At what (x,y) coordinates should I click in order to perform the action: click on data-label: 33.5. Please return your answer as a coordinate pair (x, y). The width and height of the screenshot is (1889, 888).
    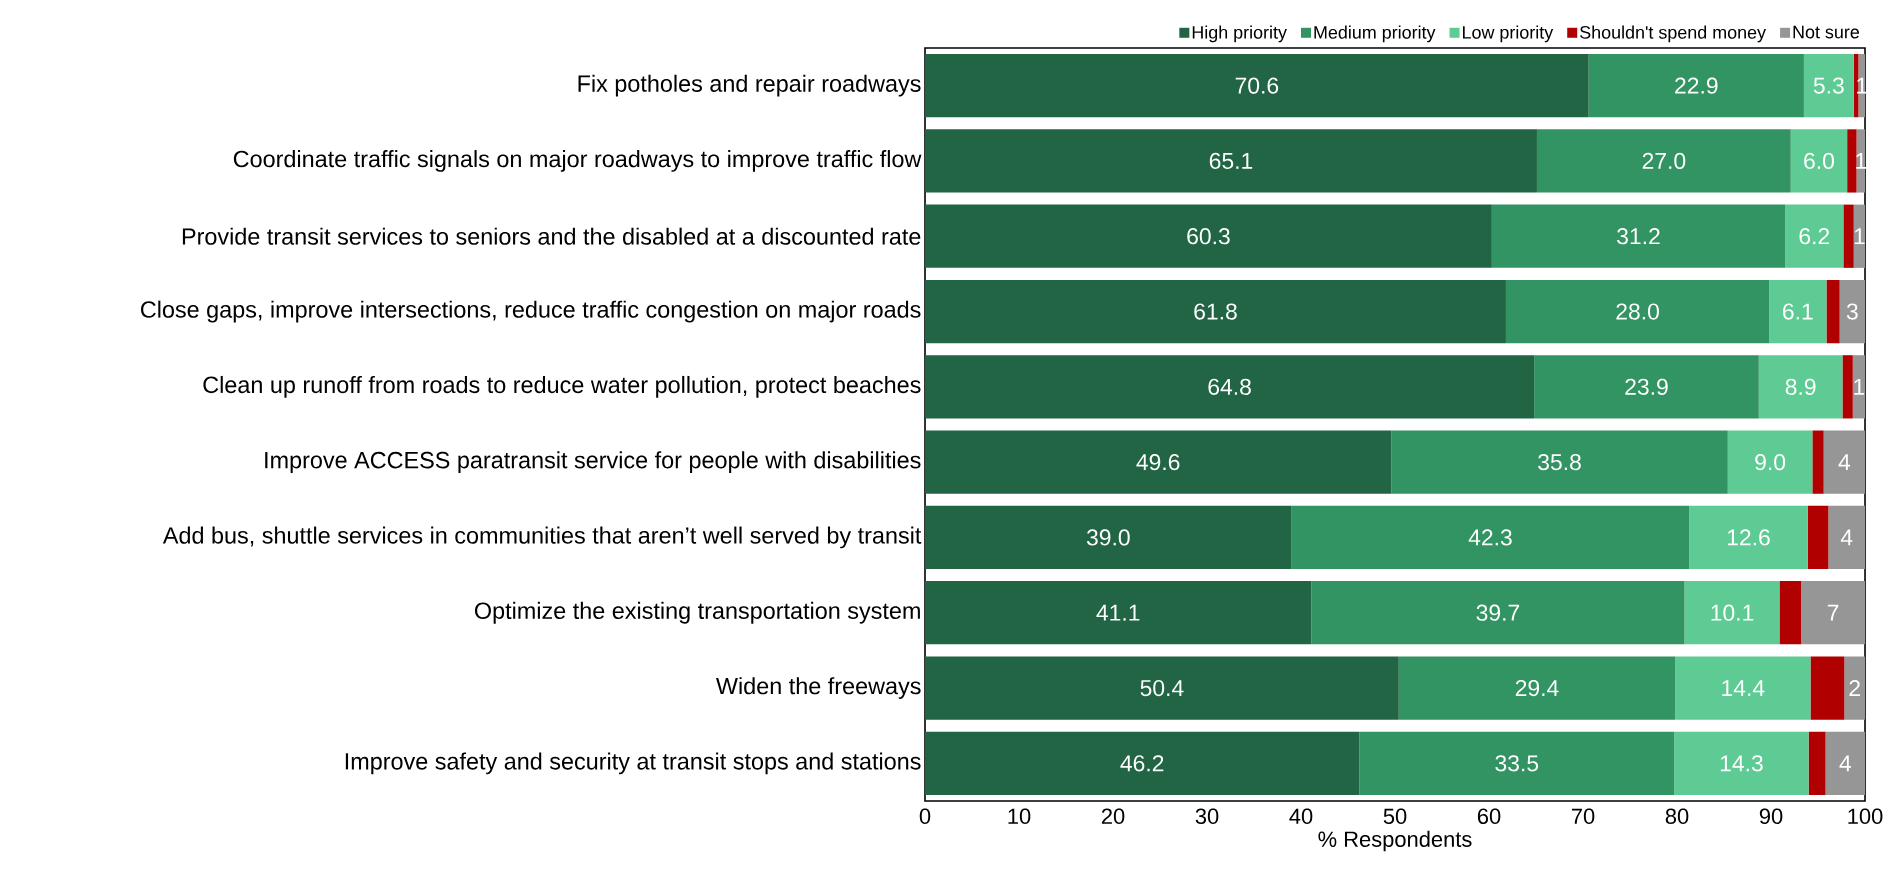
    Looking at the image, I should click on (1517, 763).